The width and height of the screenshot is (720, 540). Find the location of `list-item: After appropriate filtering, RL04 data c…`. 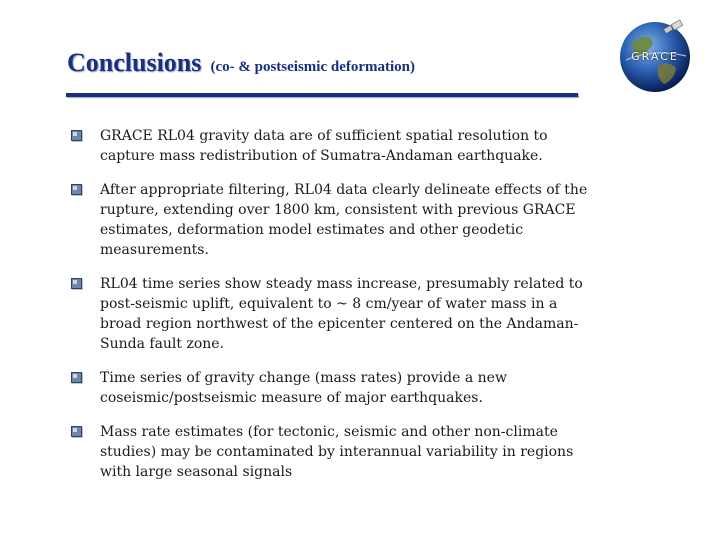

list-item: After appropriate filtering, RL04 data c… is located at coordinates (331, 220).